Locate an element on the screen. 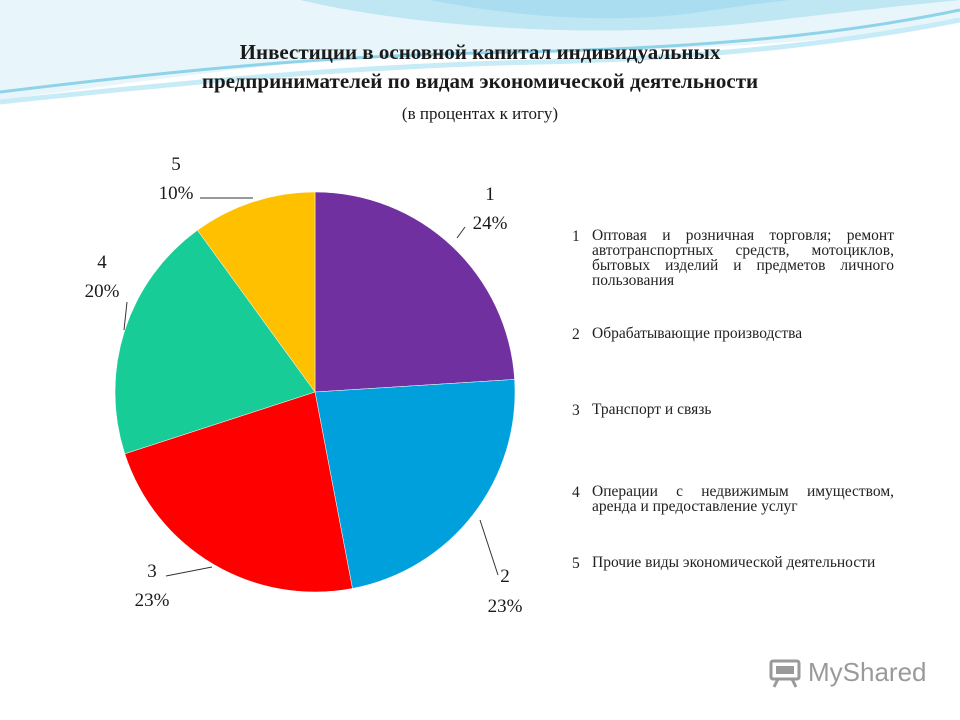 The height and width of the screenshot is (720, 960). legend-number: 2 is located at coordinates (576, 334).